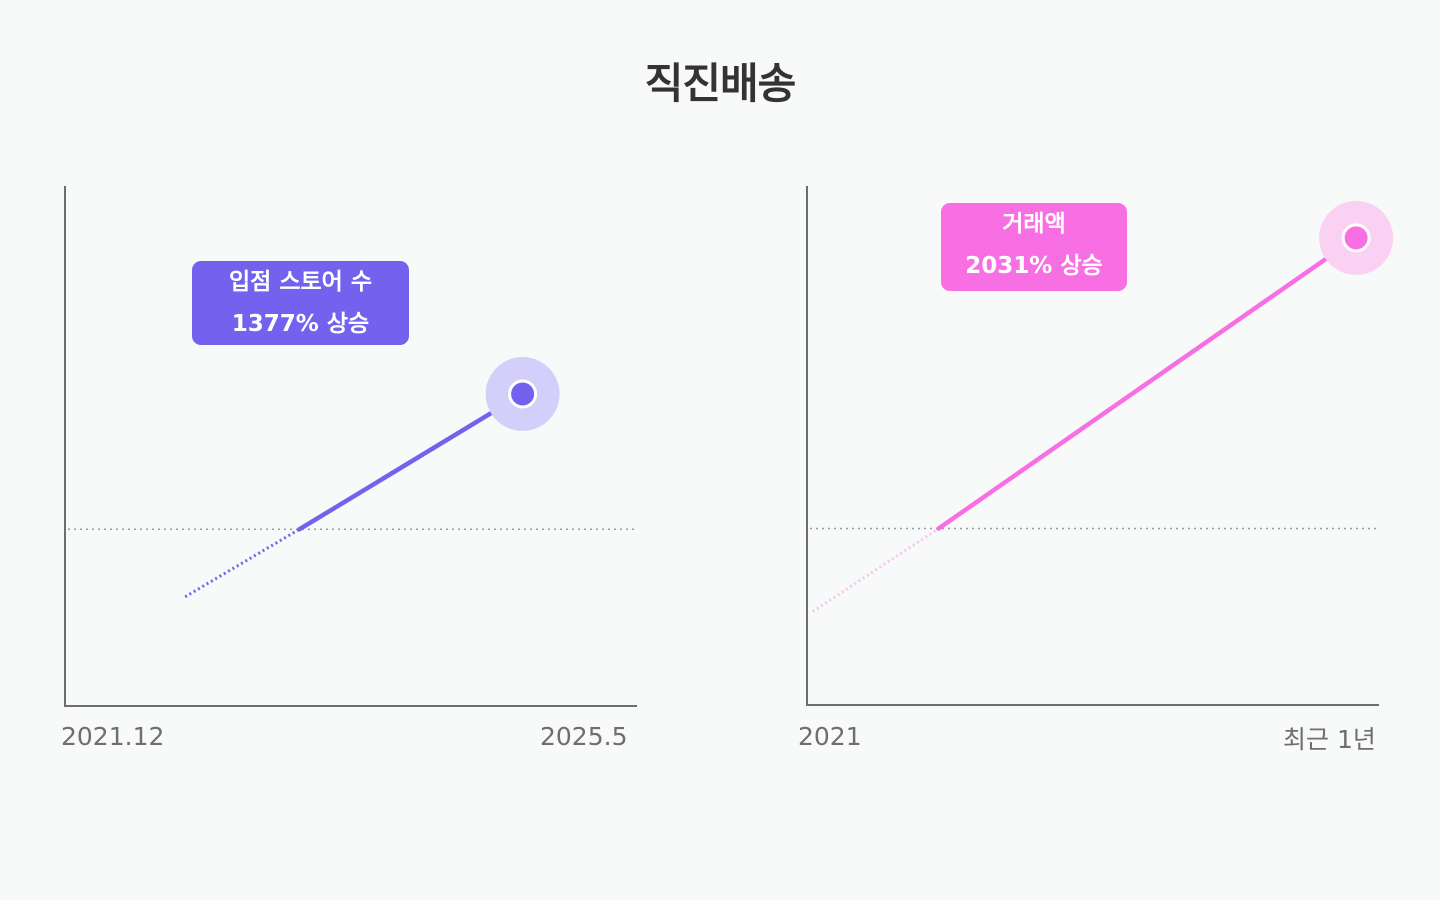 The image size is (1440, 900). I want to click on badge-change-label: 2031% 상승, so click(1034, 266).